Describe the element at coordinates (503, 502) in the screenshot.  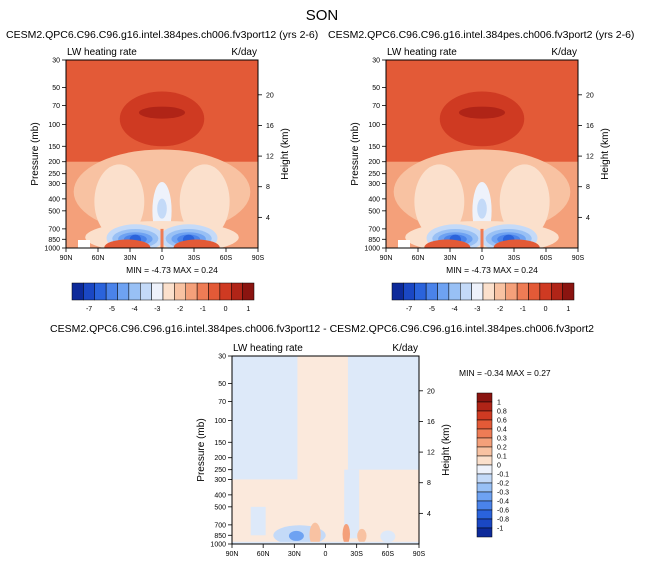
I see `colorbar-label: -0.4` at that location.